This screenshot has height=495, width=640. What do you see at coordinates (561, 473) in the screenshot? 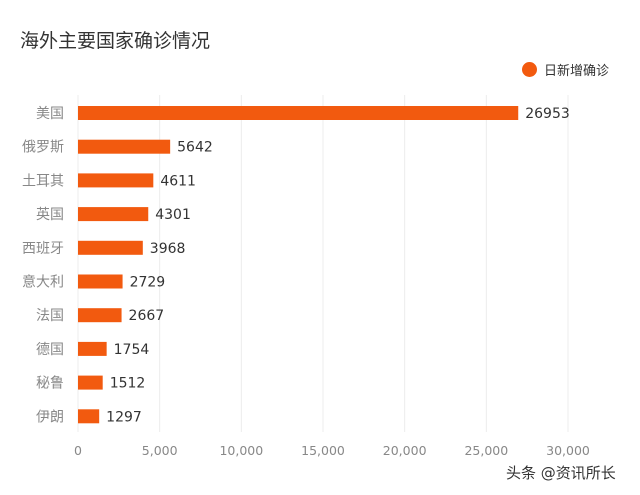
I see `watermark: 头条 @资讯所长` at bounding box center [561, 473].